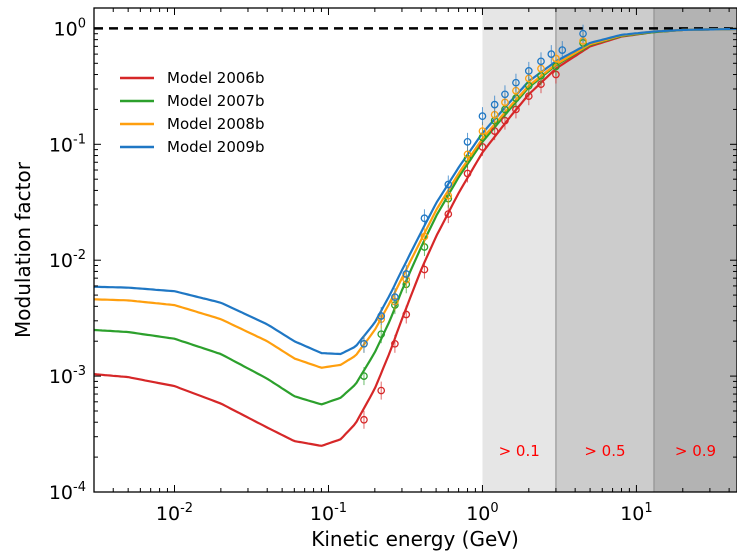 The width and height of the screenshot is (737, 556). I want to click on y-tick-label-4: 10⁻¹, so click(67, 144).